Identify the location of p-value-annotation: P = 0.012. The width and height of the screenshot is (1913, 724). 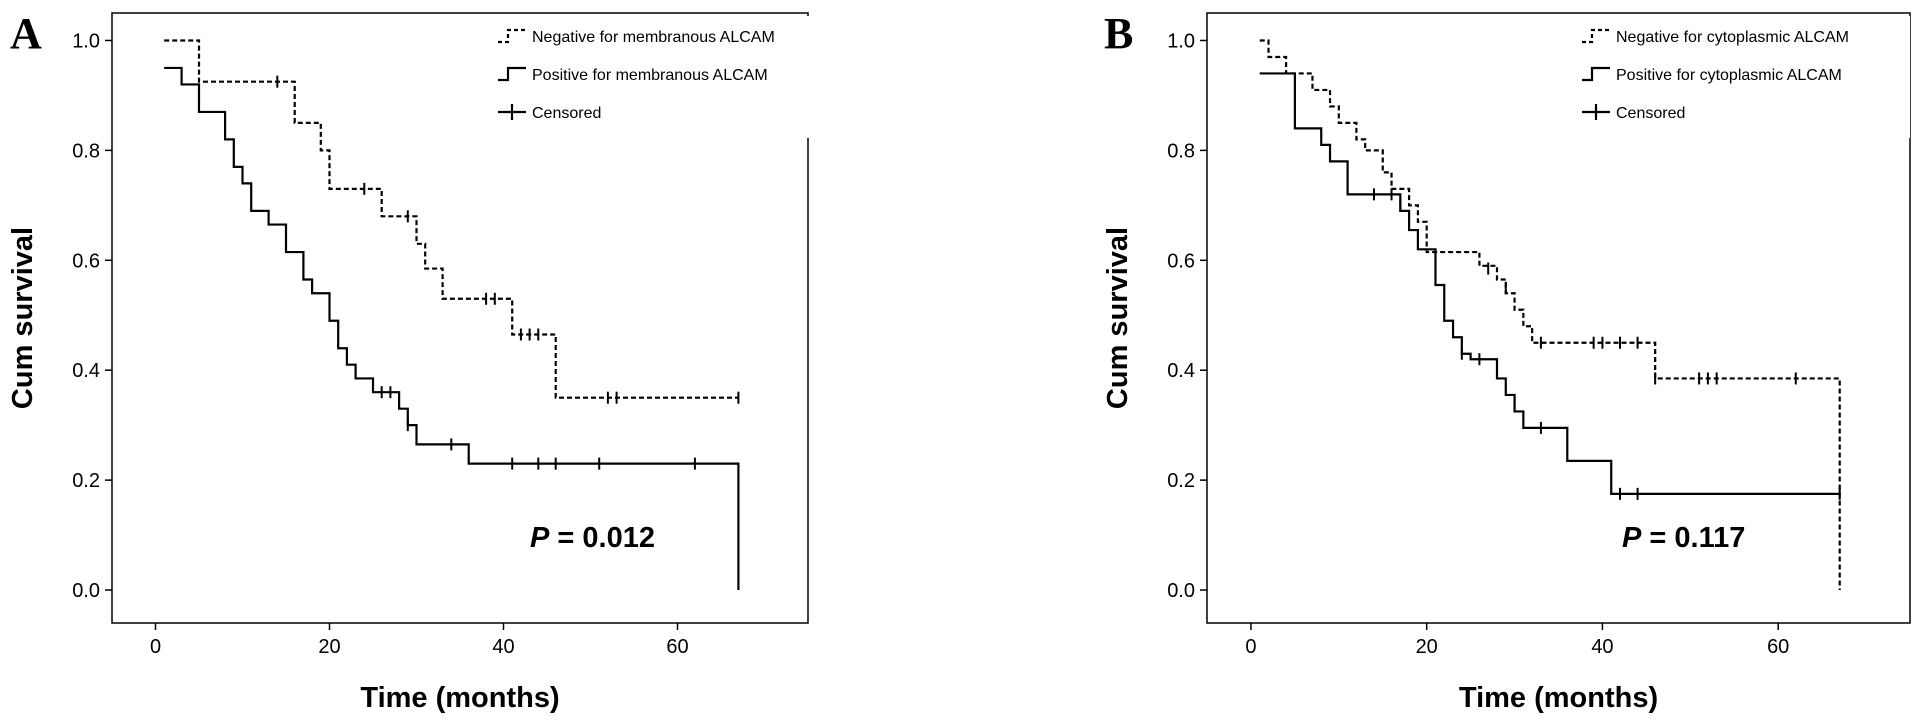
(592, 538).